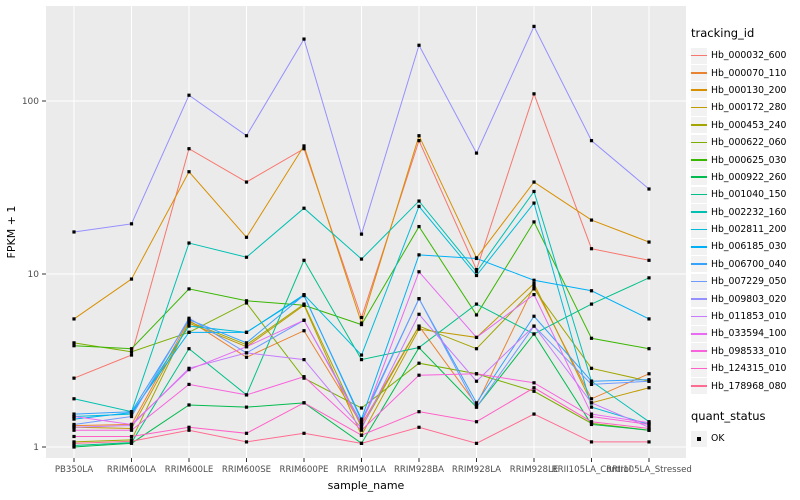 Image resolution: width=800 pixels, height=500 pixels. Describe the element at coordinates (749, 195) in the screenshot. I see `legend-item-label: Hb_001040_150` at that location.